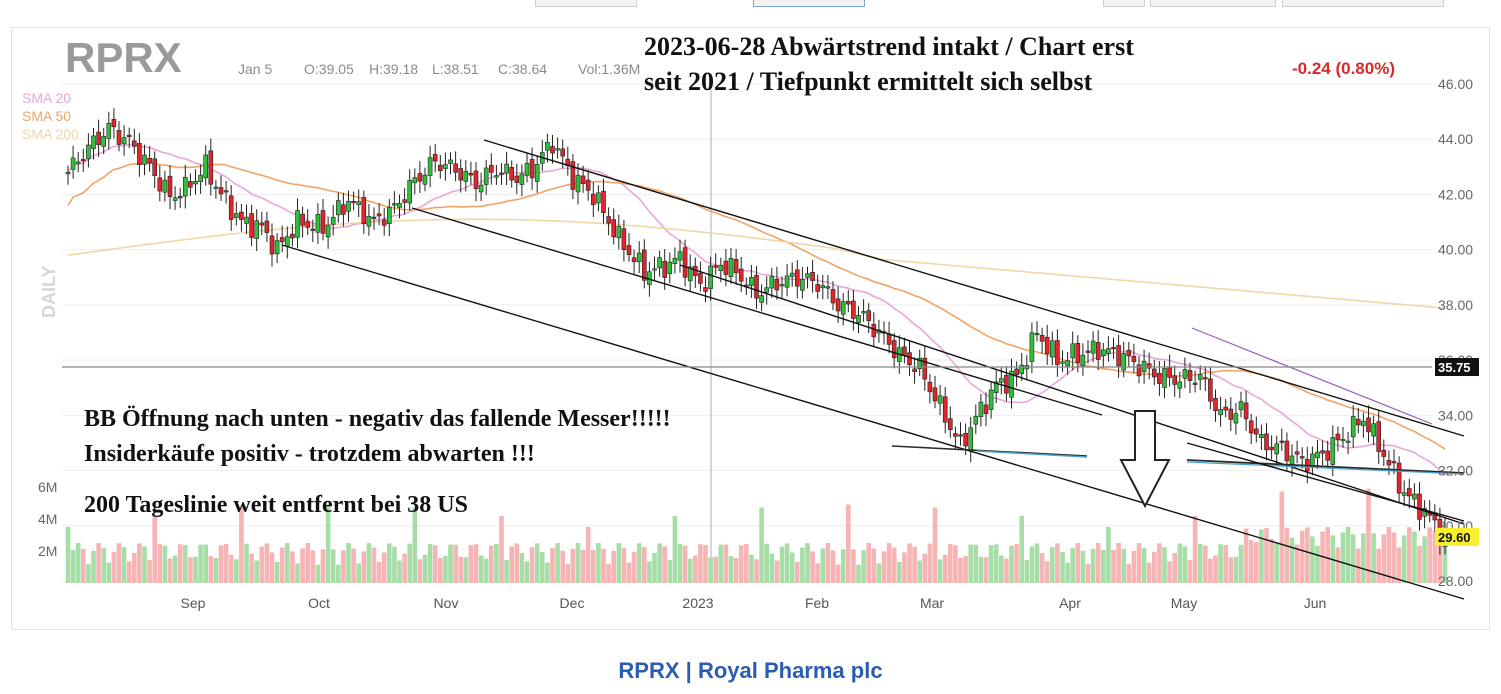 The height and width of the screenshot is (694, 1501). What do you see at coordinates (47, 487) in the screenshot?
I see `volume-tick-label: 6M` at bounding box center [47, 487].